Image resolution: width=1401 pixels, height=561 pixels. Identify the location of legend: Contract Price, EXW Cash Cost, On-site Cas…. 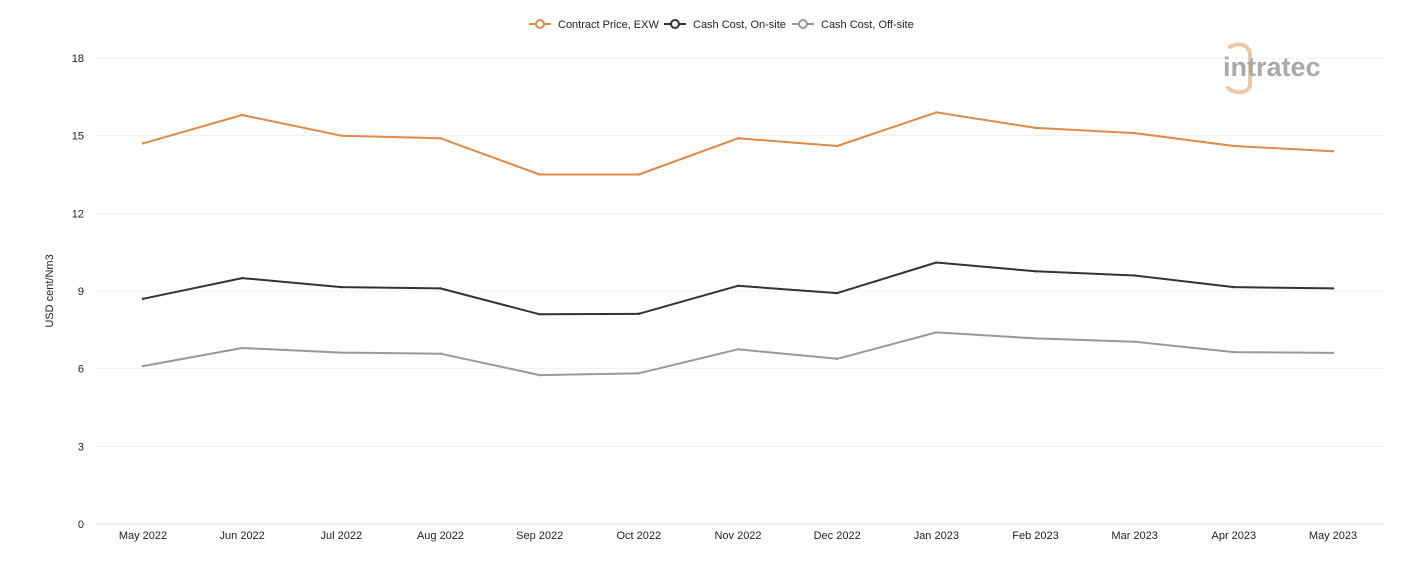
(721, 25).